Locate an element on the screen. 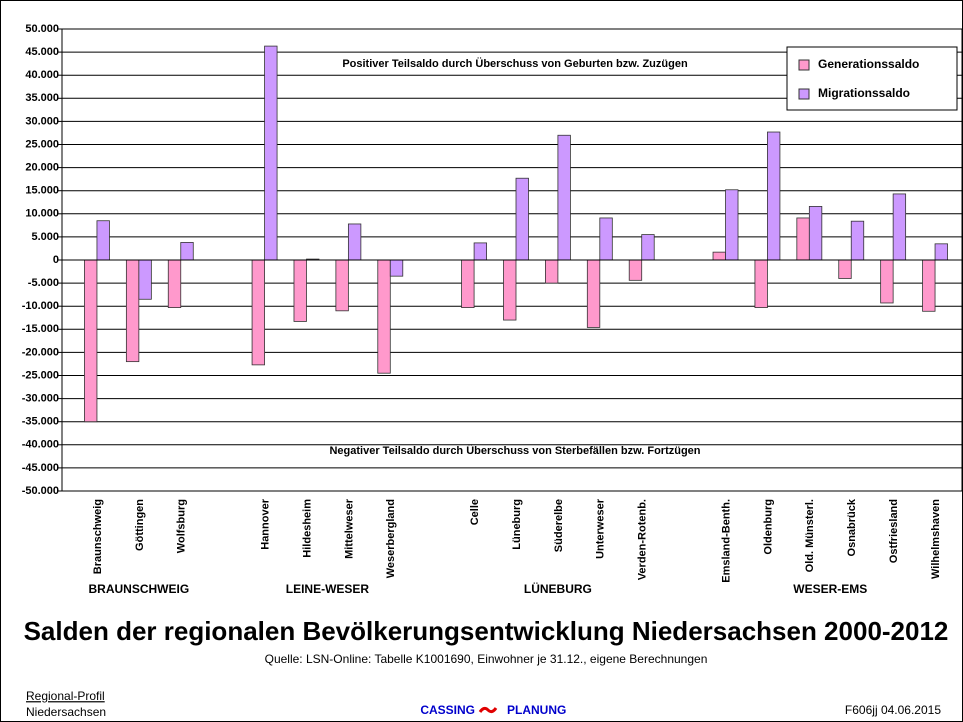 The width and height of the screenshot is (963, 722). y-tick-label: -5.000 is located at coordinates (43, 283).